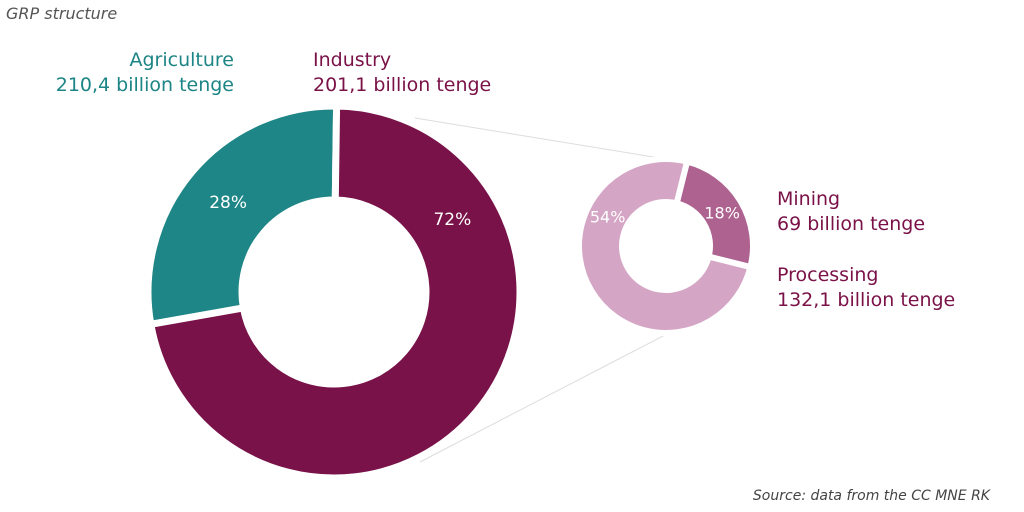 The height and width of the screenshot is (512, 1024). I want to click on connector-line-top, so click(552, 140).